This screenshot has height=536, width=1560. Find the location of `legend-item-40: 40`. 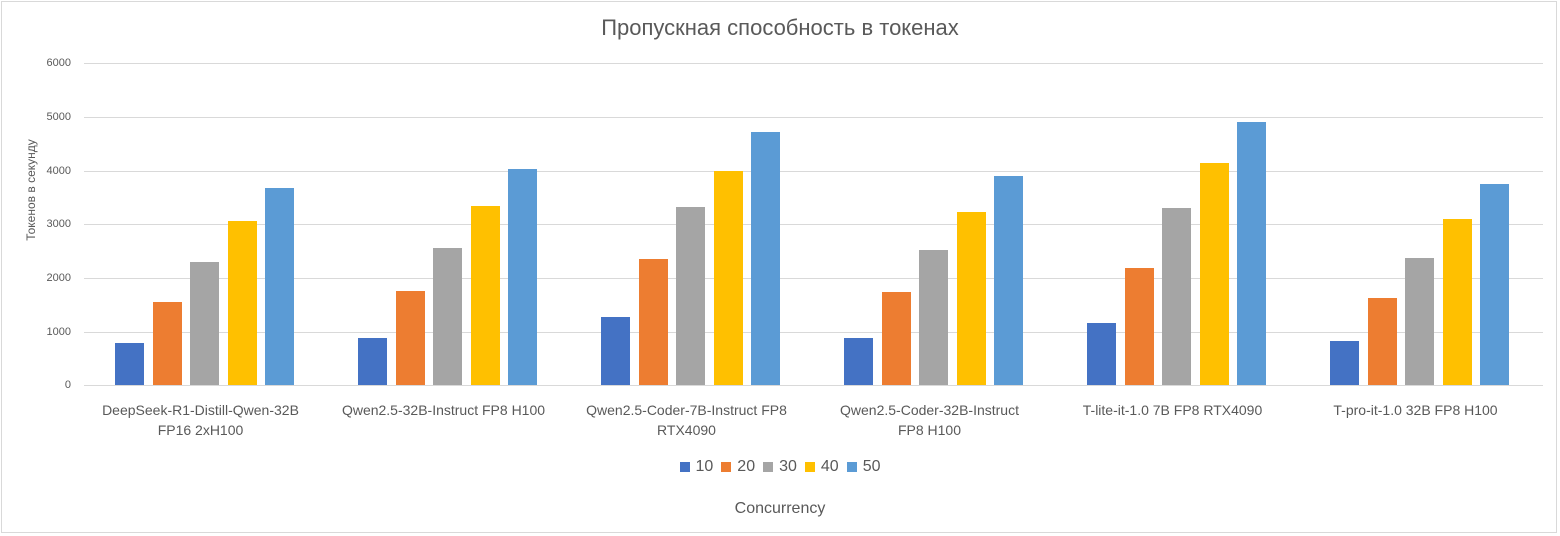

legend-item-40: 40 is located at coordinates (821, 467).